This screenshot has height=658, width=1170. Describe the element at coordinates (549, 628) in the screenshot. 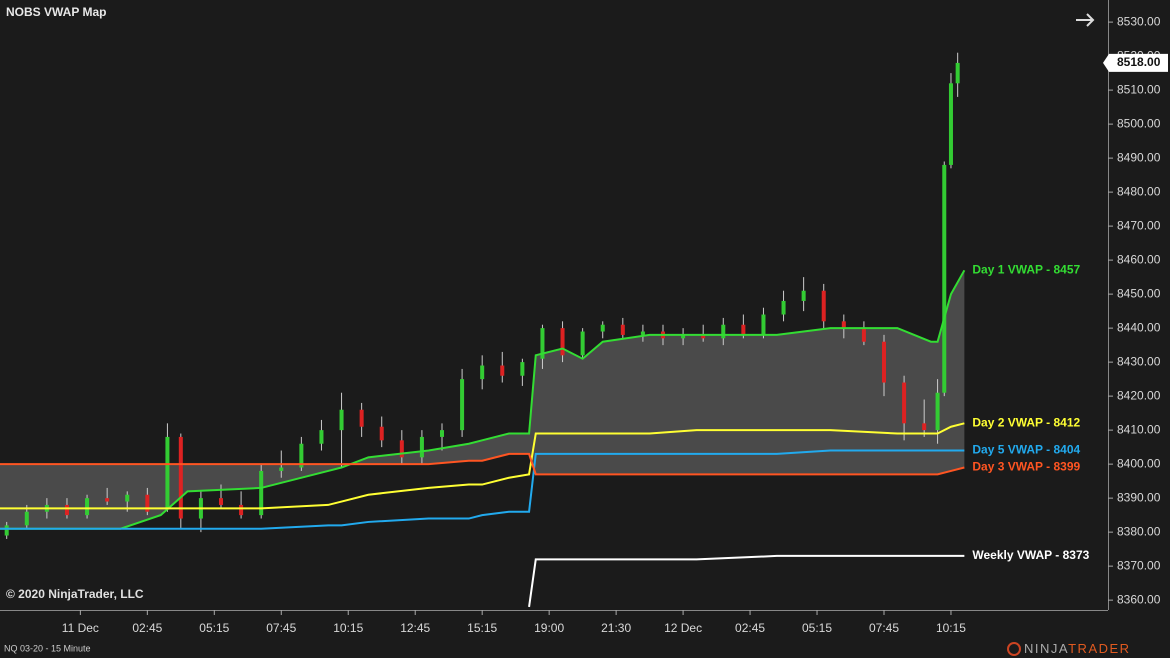

I see `x-tick-label: 19:00` at that location.